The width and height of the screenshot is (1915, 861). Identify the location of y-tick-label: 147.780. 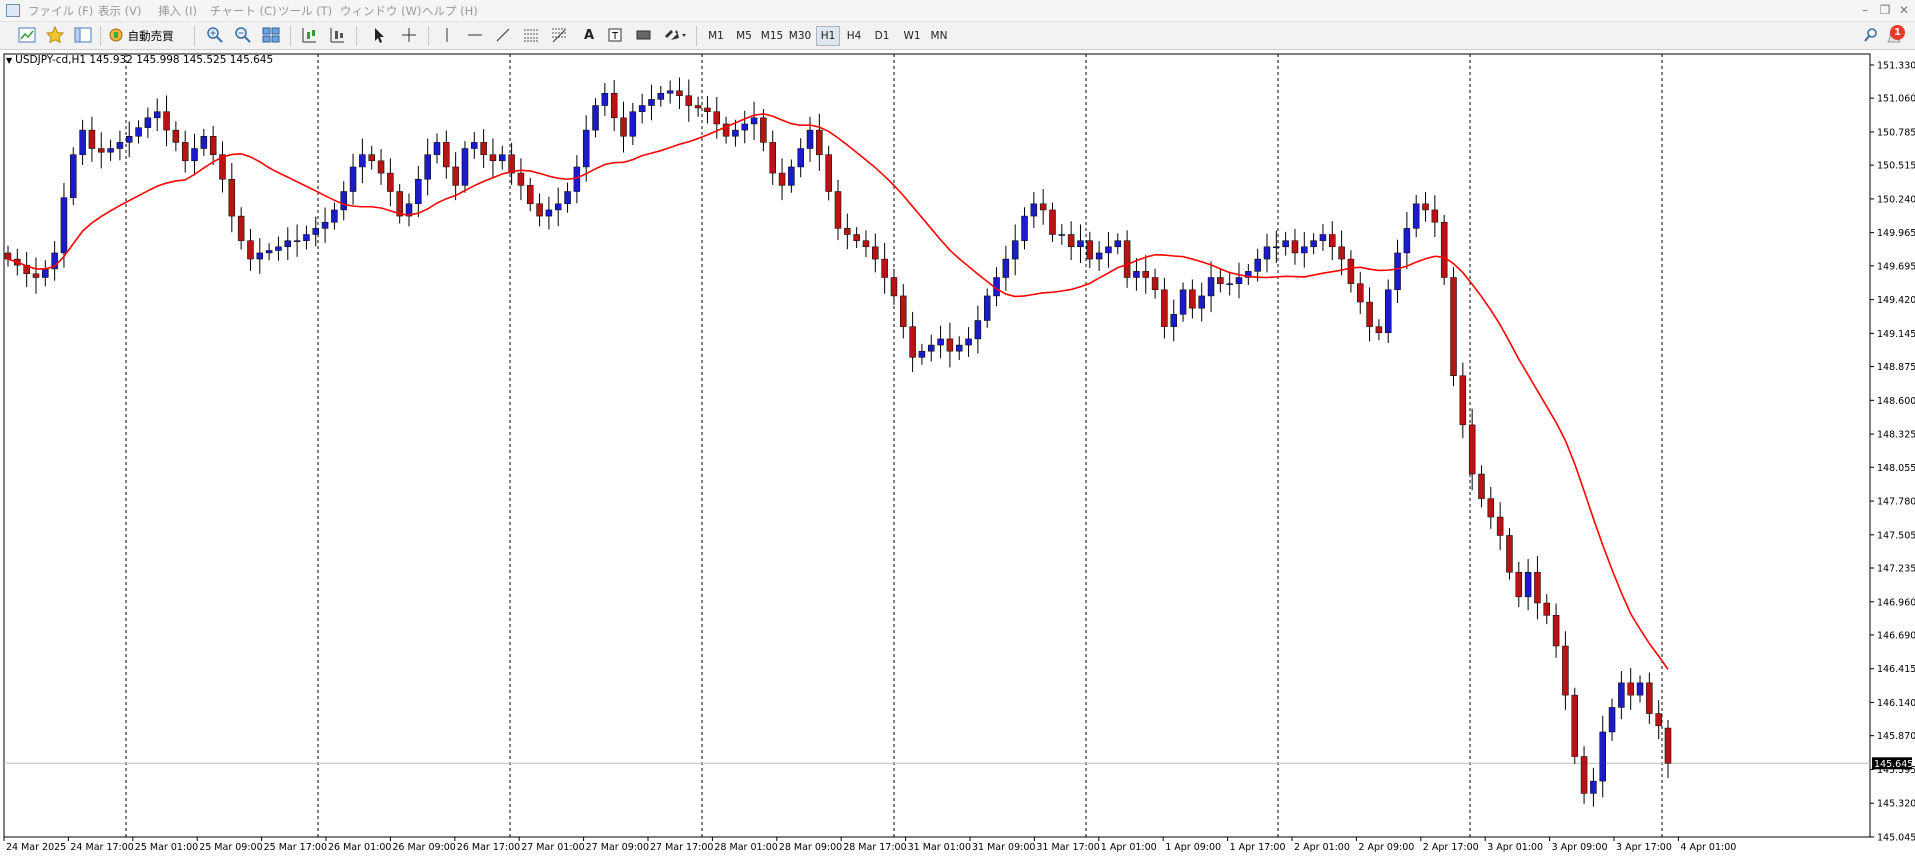
(1896, 502).